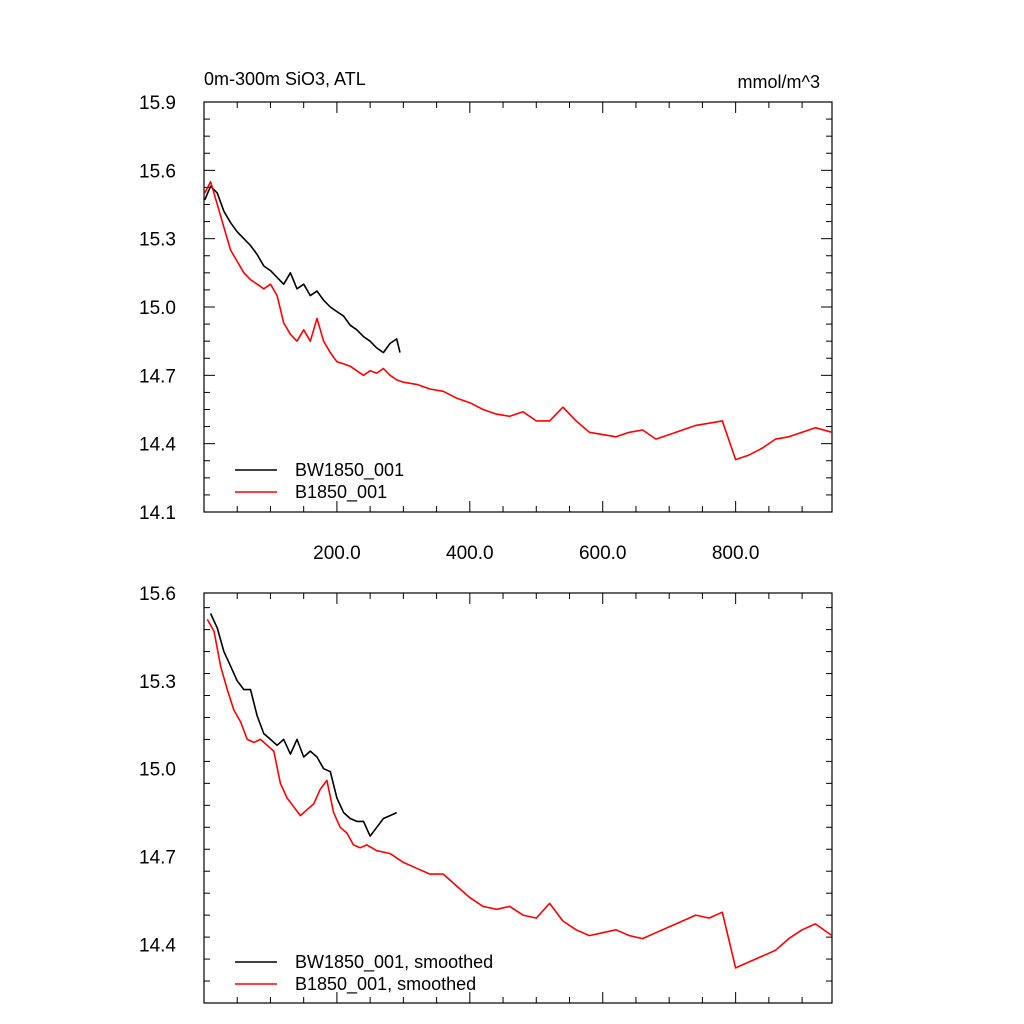 The height and width of the screenshot is (1024, 1024). I want to click on series-line-bw1850-001-smoothed, so click(303, 725).